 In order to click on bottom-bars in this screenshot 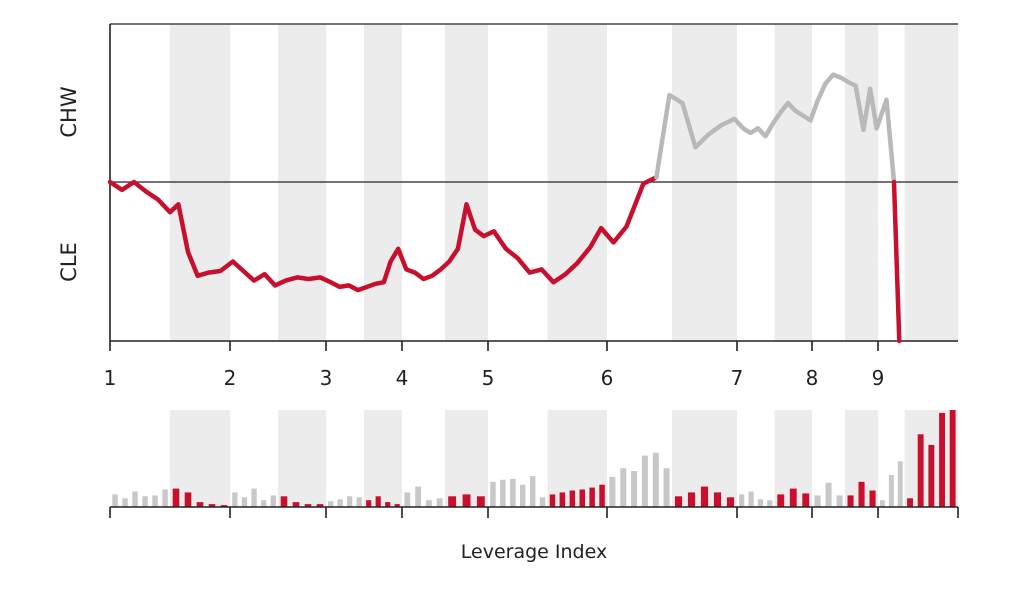, I will do `click(534, 459)`.